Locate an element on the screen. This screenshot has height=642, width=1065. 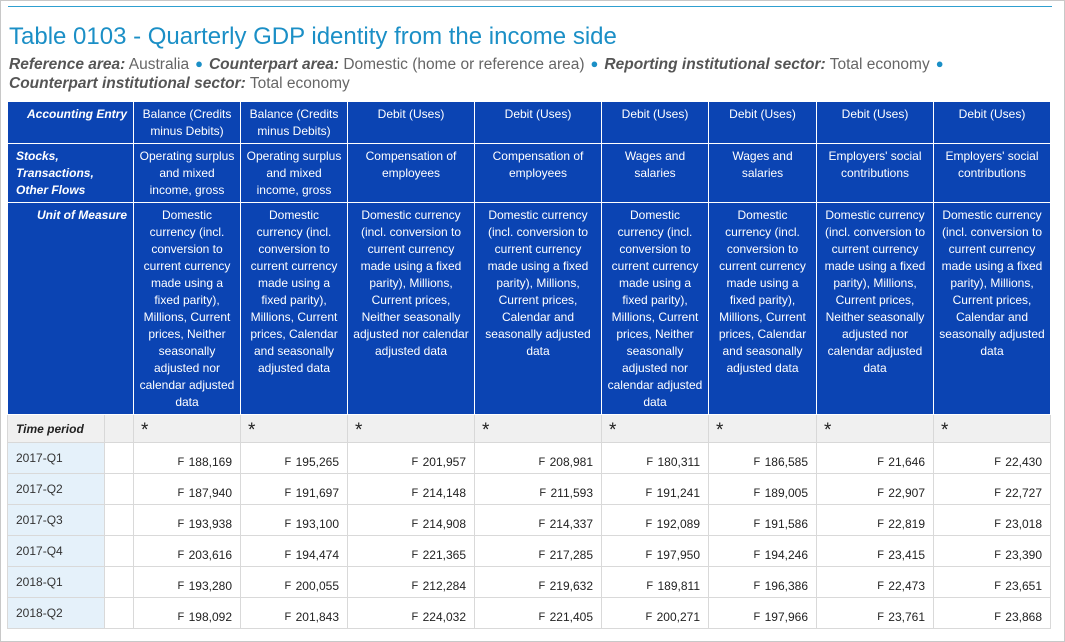
value-number: 193,280 is located at coordinates (210, 586).